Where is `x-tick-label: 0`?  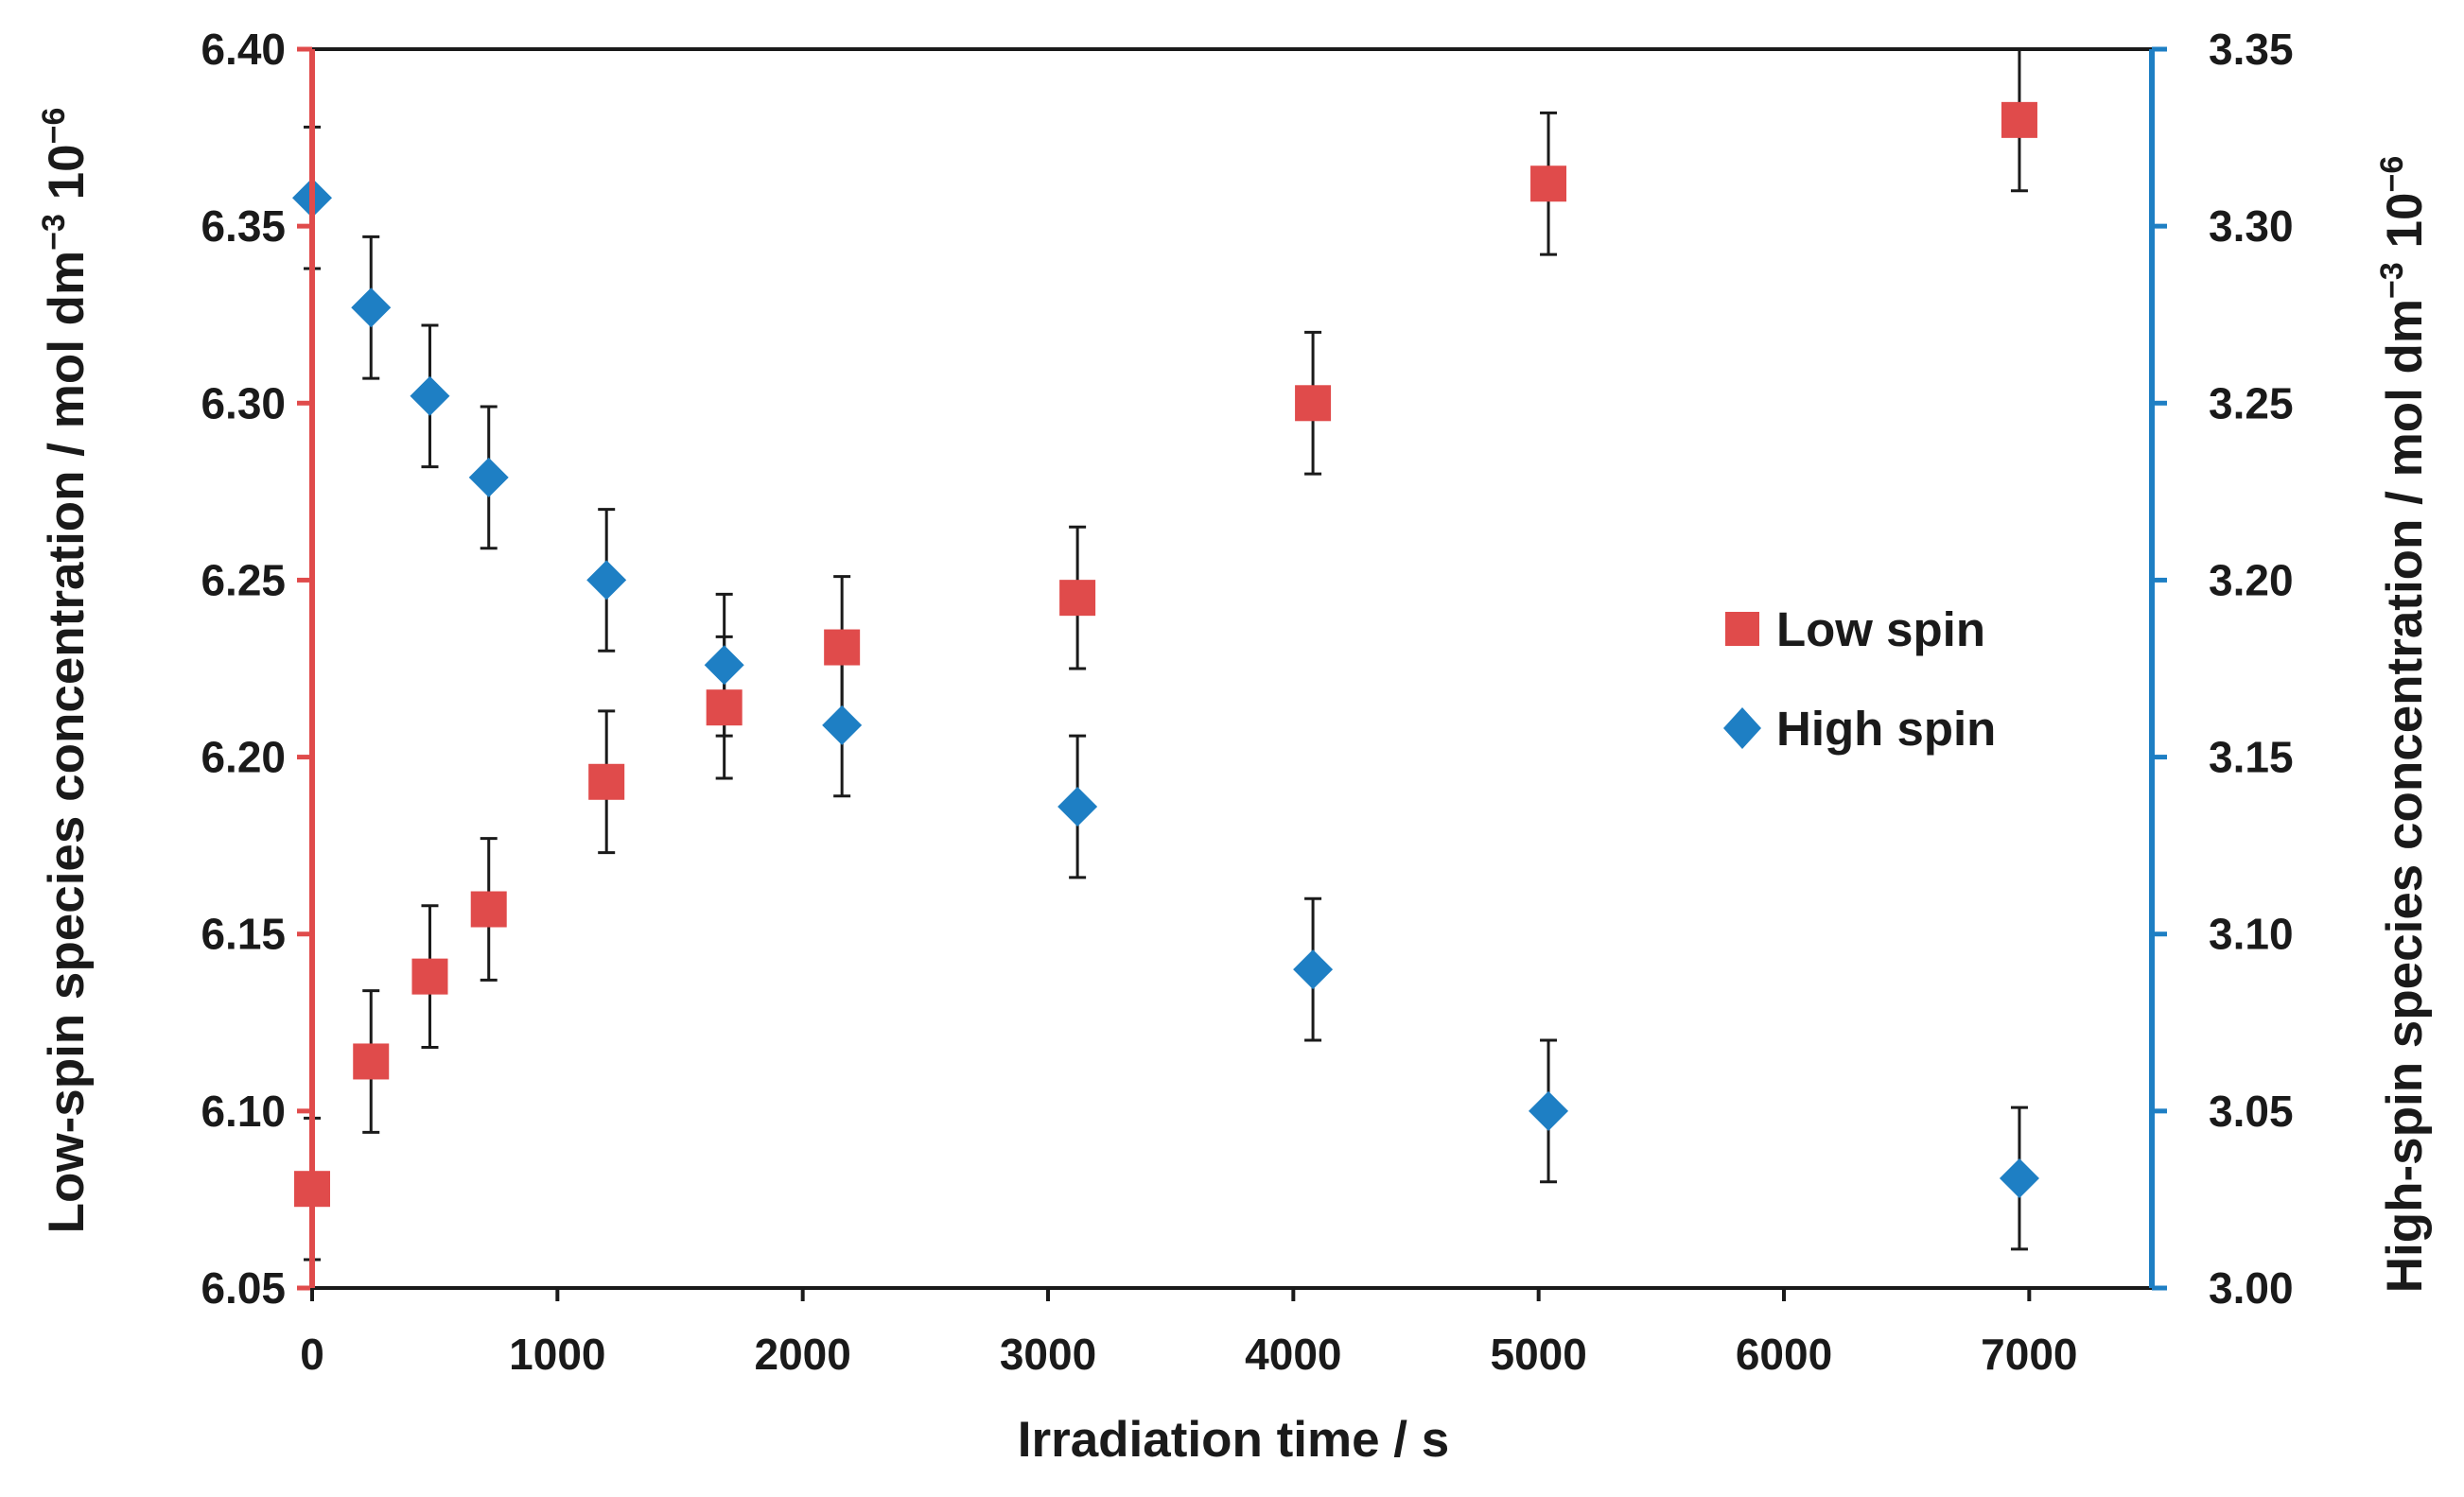 x-tick-label: 0 is located at coordinates (312, 1354).